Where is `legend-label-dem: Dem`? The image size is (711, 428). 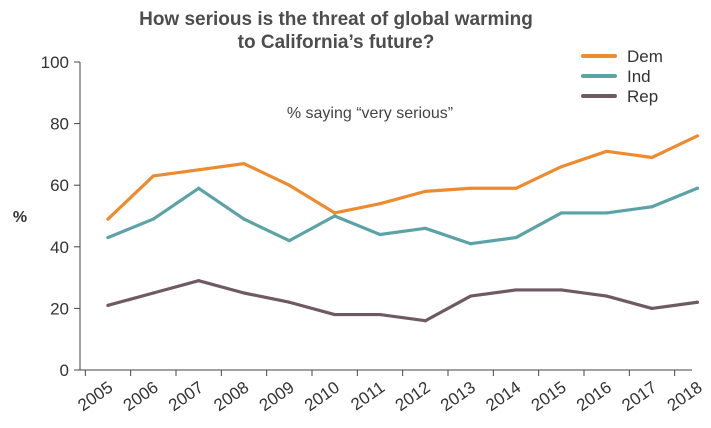
legend-label-dem: Dem is located at coordinates (645, 56).